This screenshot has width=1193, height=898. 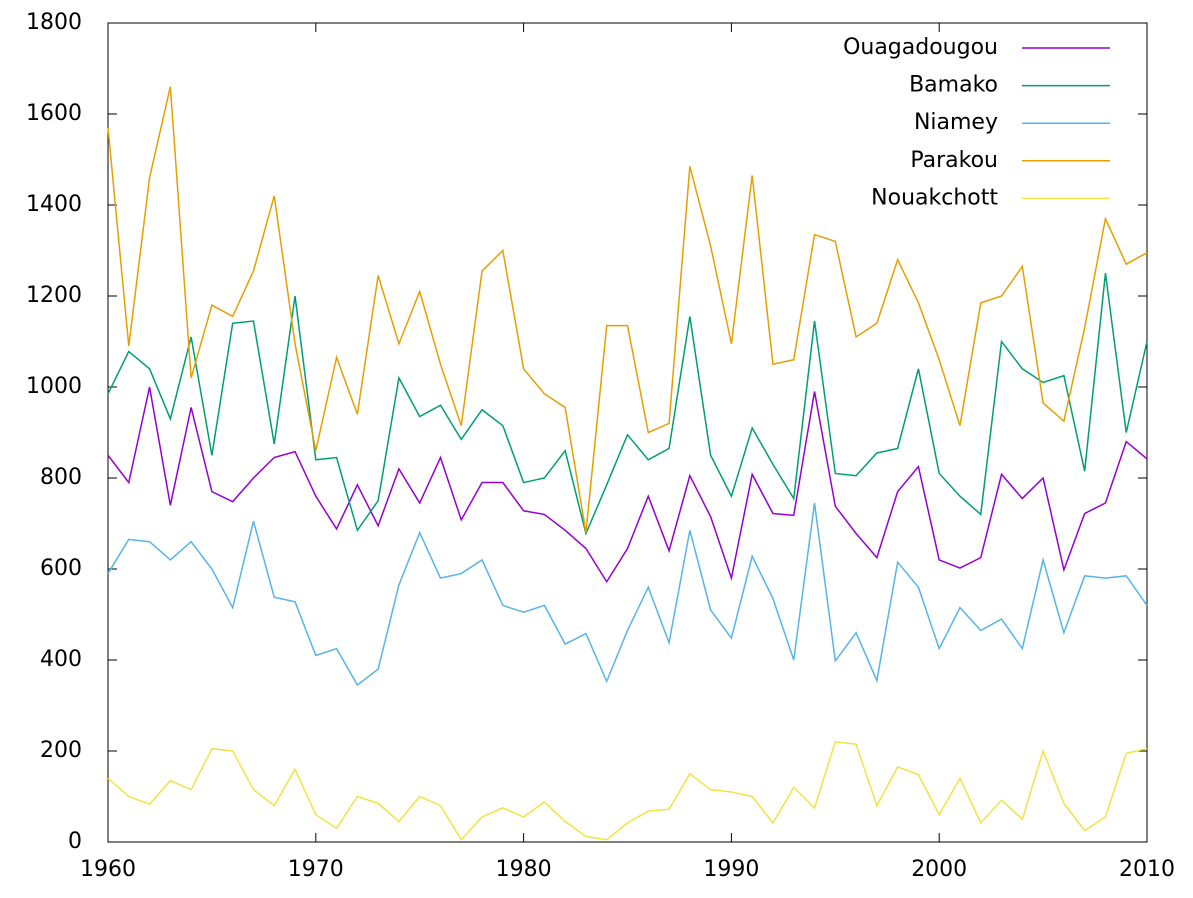 I want to click on x-tick-label: 2000, so click(x=939, y=869).